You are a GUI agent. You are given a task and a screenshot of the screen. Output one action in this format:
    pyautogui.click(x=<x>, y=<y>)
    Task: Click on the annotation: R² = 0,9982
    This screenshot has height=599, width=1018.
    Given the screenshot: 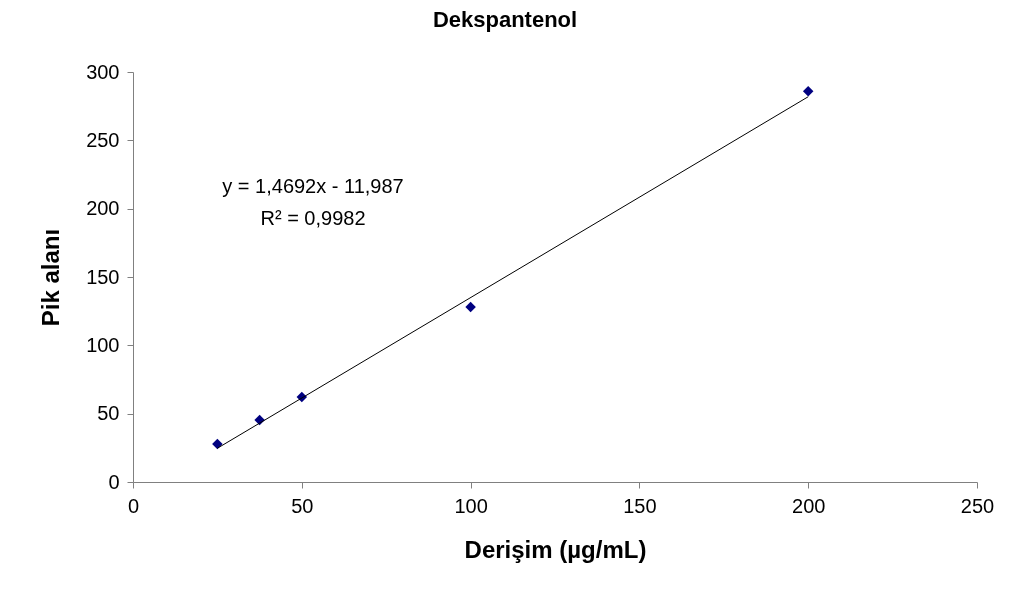 What is the action you would take?
    pyautogui.click(x=313, y=218)
    